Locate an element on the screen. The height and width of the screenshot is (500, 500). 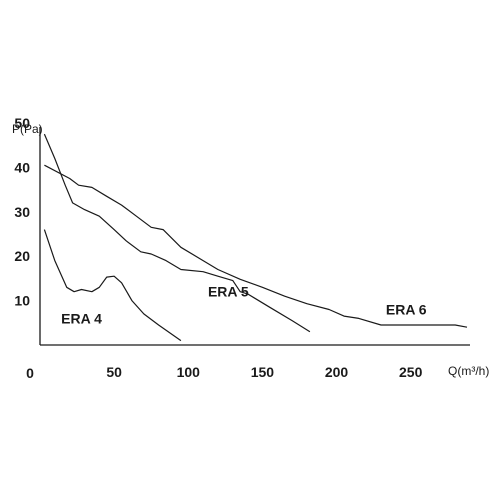
y-tick-label: 30 is located at coordinates (22, 212).